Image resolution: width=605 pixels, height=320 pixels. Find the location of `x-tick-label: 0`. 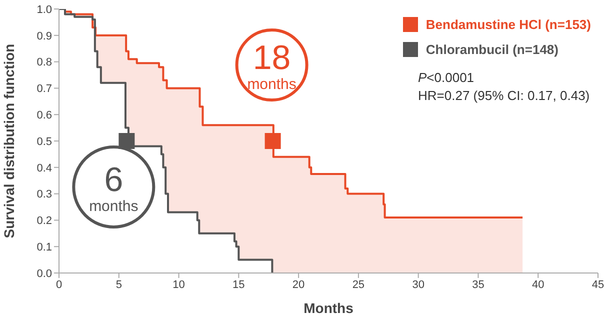

x-tick-label: 0 is located at coordinates (59, 284).